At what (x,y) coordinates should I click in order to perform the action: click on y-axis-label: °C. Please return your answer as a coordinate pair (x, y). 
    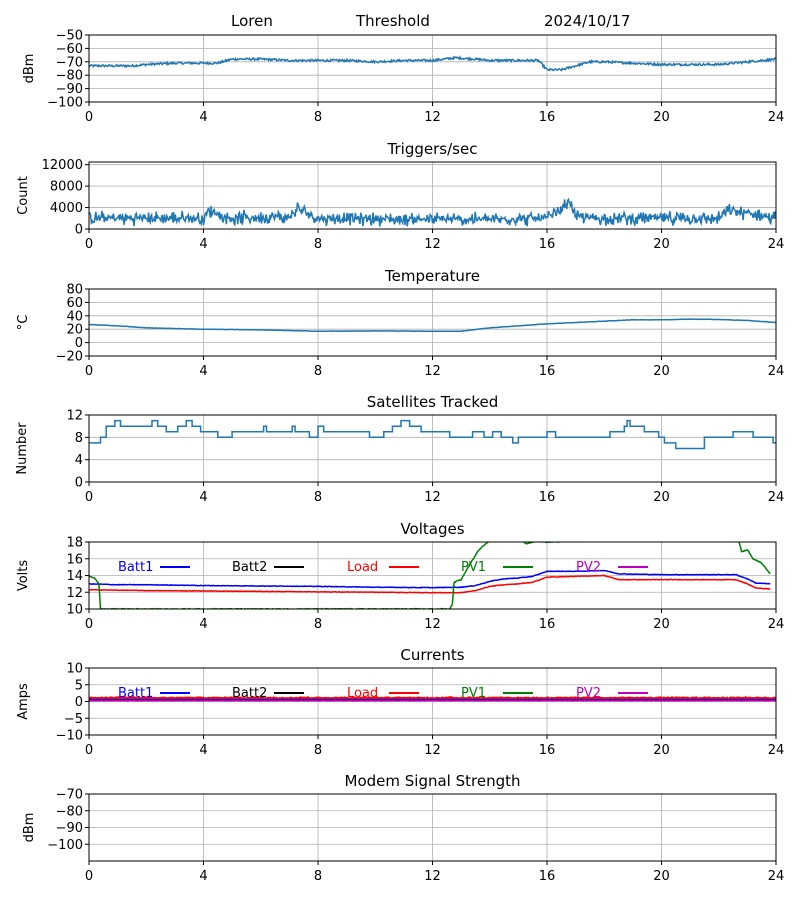
    Looking at the image, I should click on (23, 323).